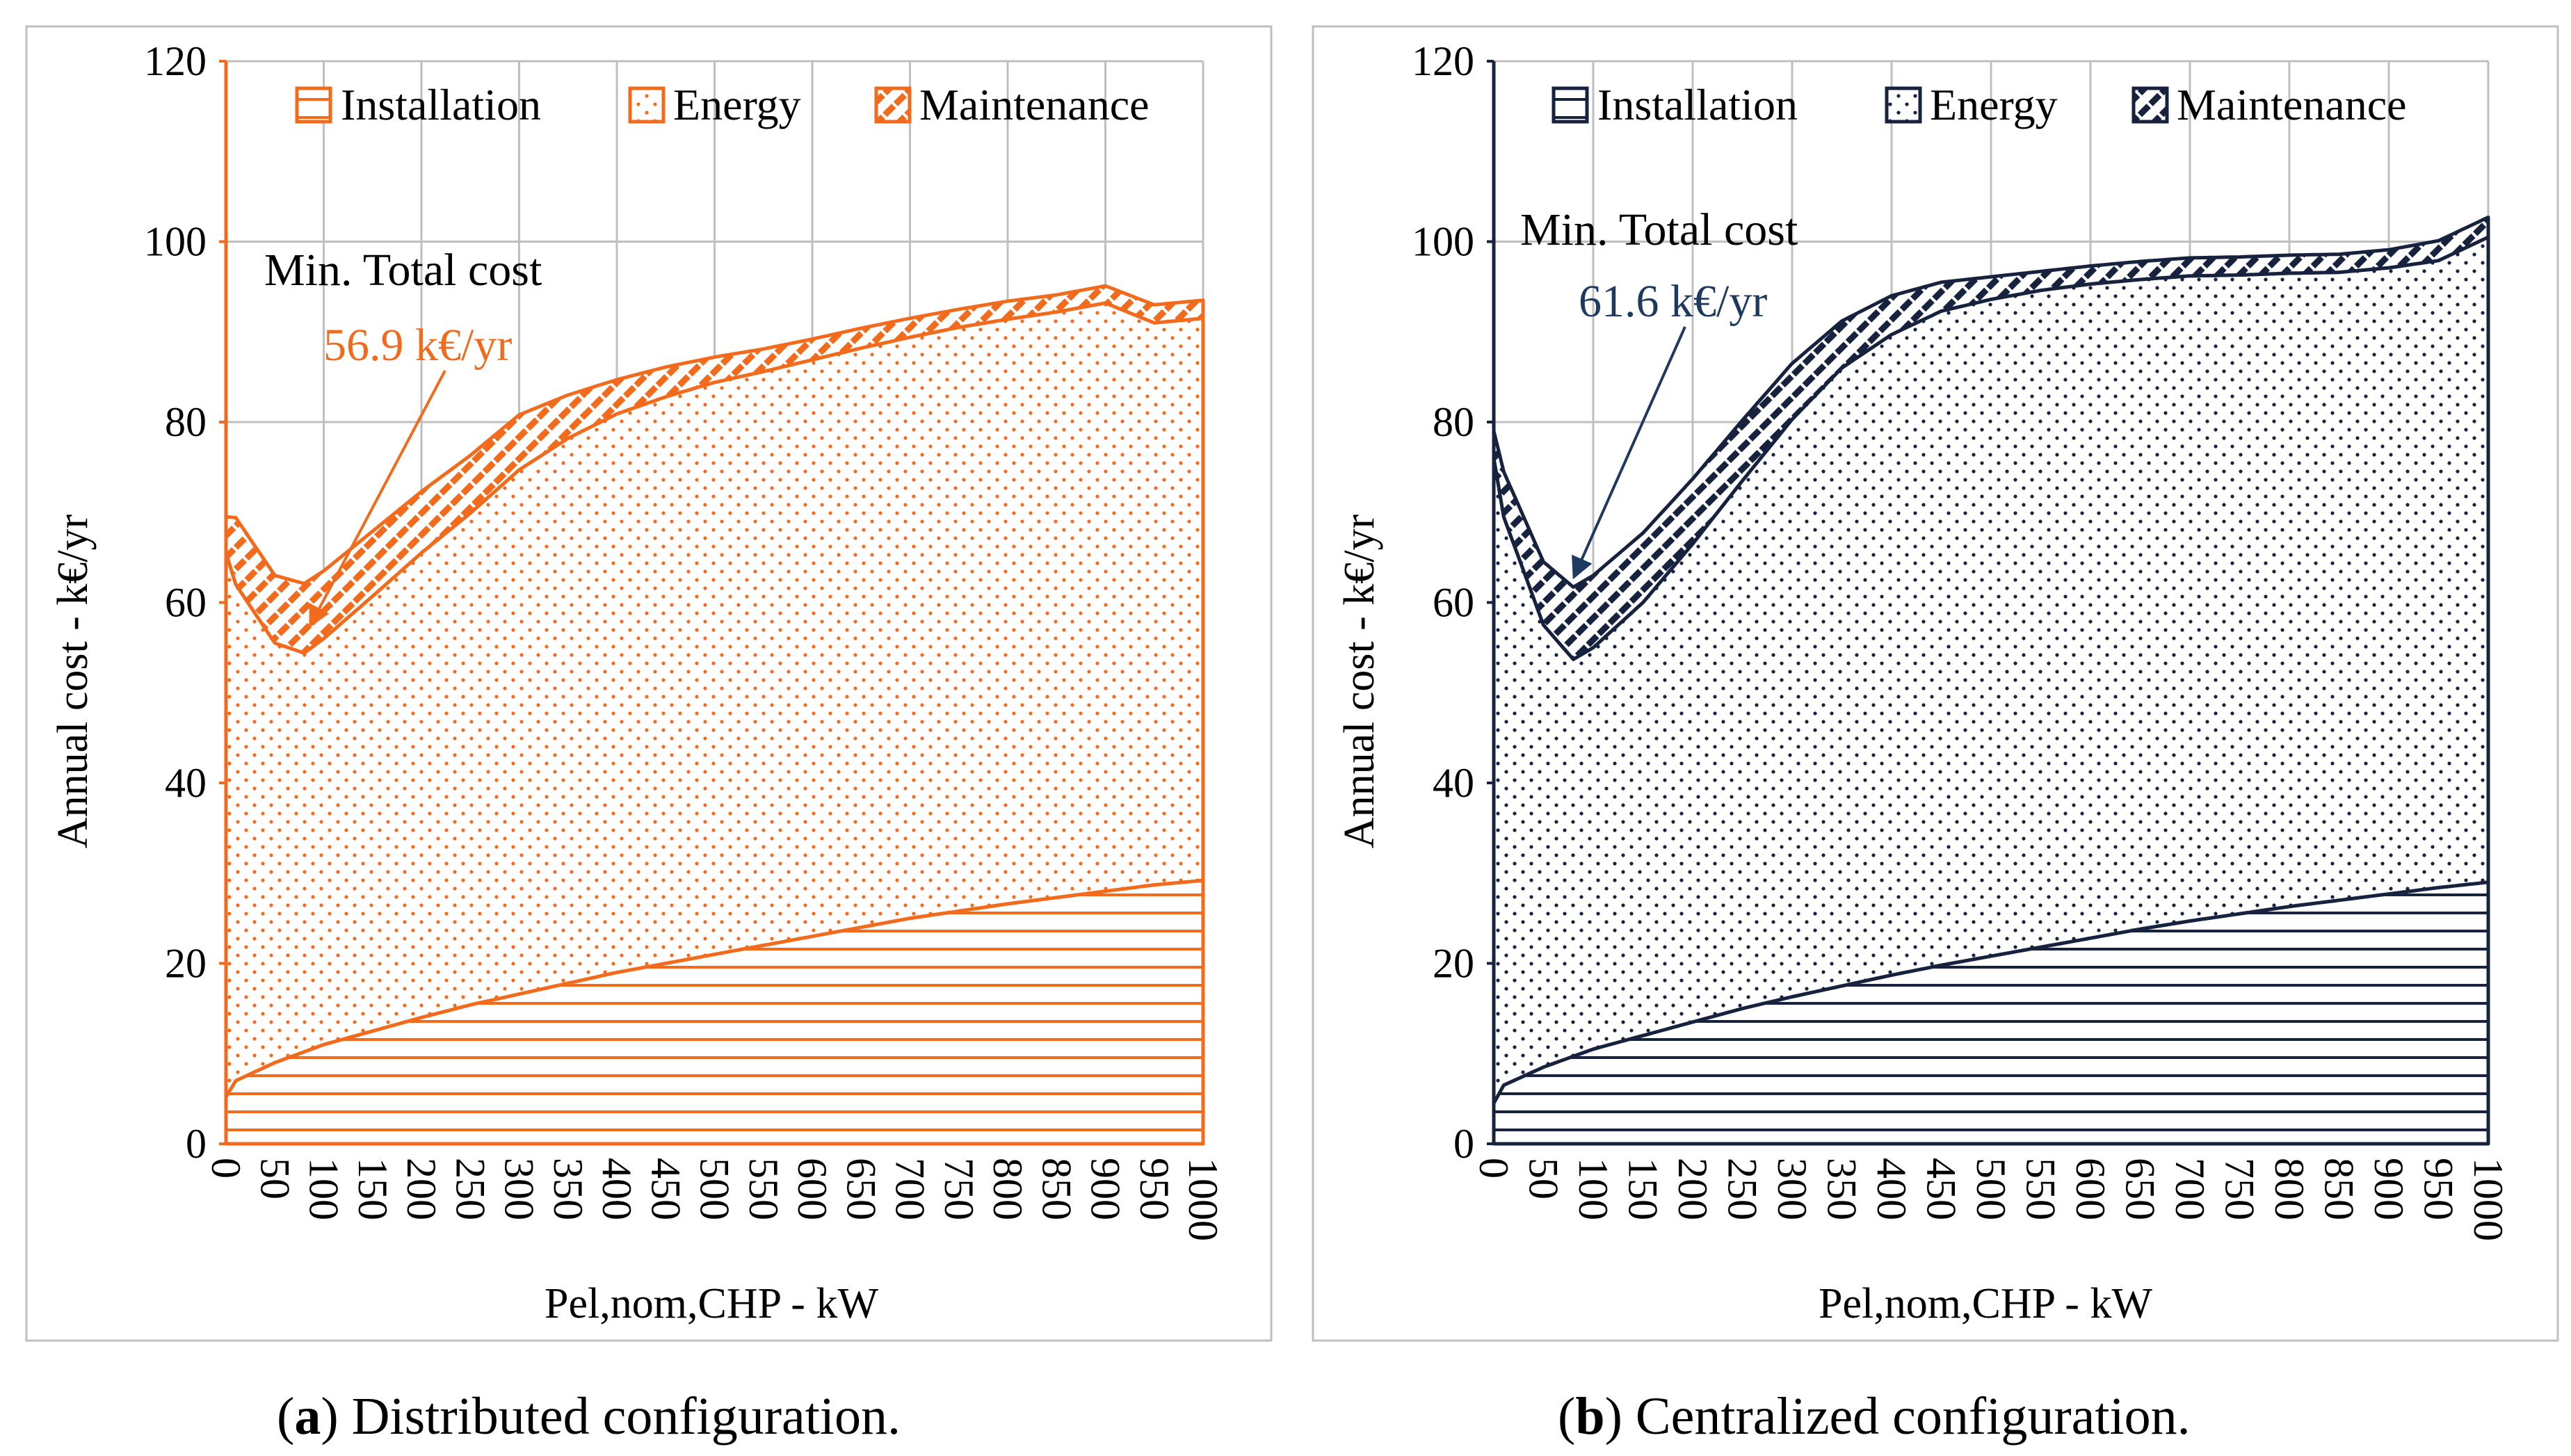  I want to click on panel-a-y-ticks: 0 20 40 60 80 100 120, so click(175, 602).